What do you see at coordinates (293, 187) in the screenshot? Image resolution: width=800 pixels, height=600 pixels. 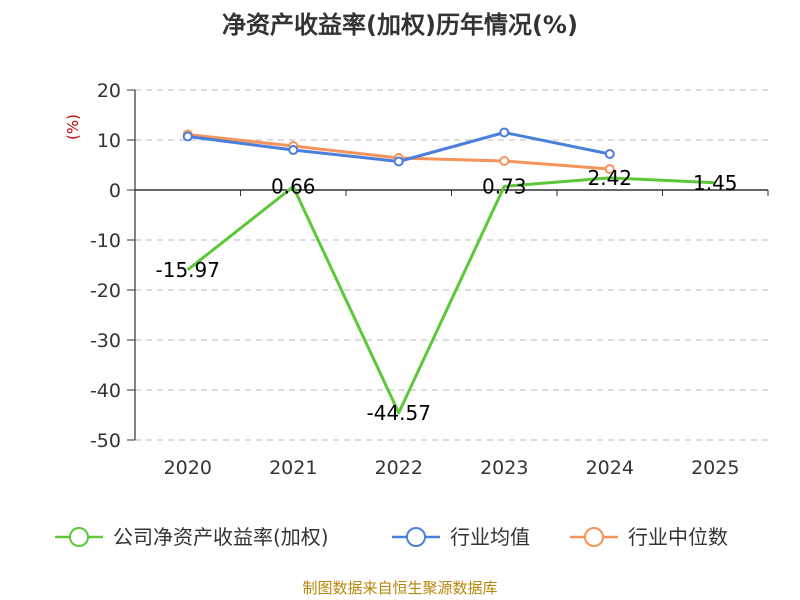 I see `data-label: 0.66` at bounding box center [293, 187].